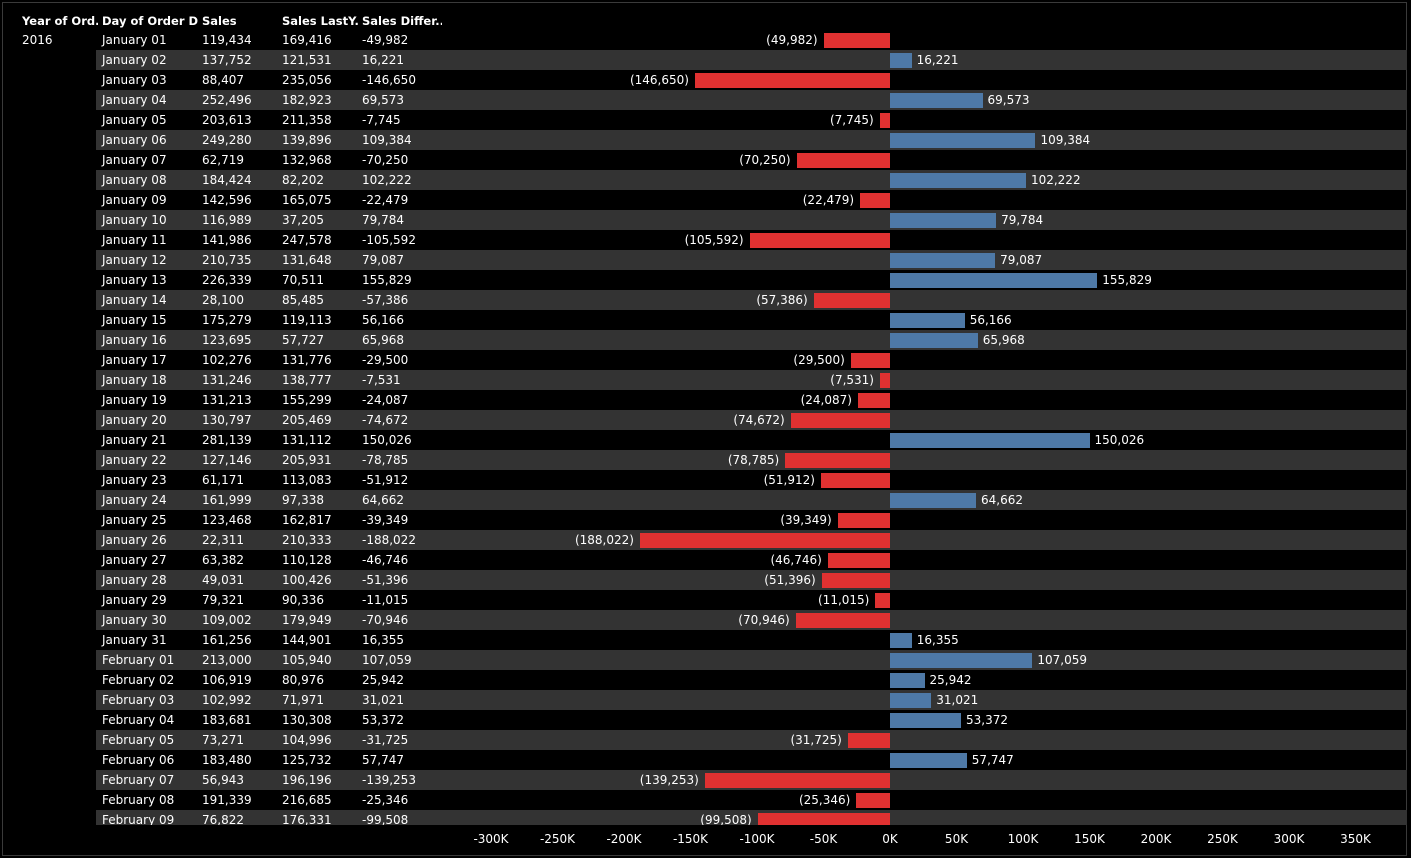 This screenshot has width=1411, height=858. Describe the element at coordinates (134, 200) in the screenshot. I see `day-label: January 09` at that location.